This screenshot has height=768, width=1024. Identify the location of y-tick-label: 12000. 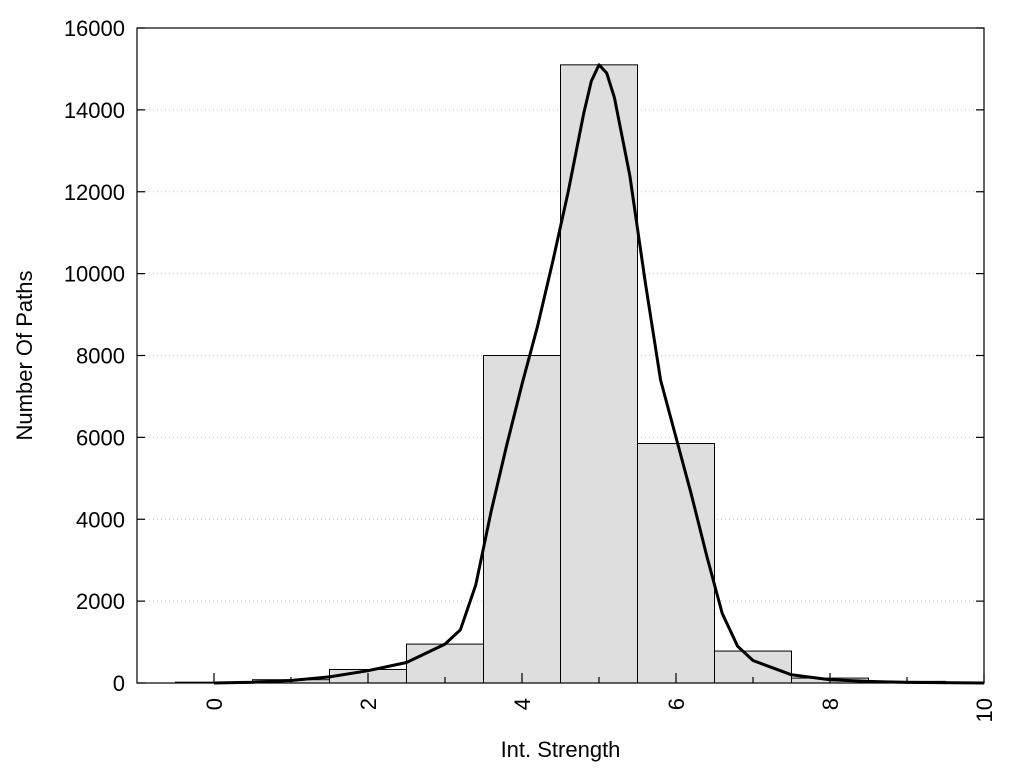
(94, 192).